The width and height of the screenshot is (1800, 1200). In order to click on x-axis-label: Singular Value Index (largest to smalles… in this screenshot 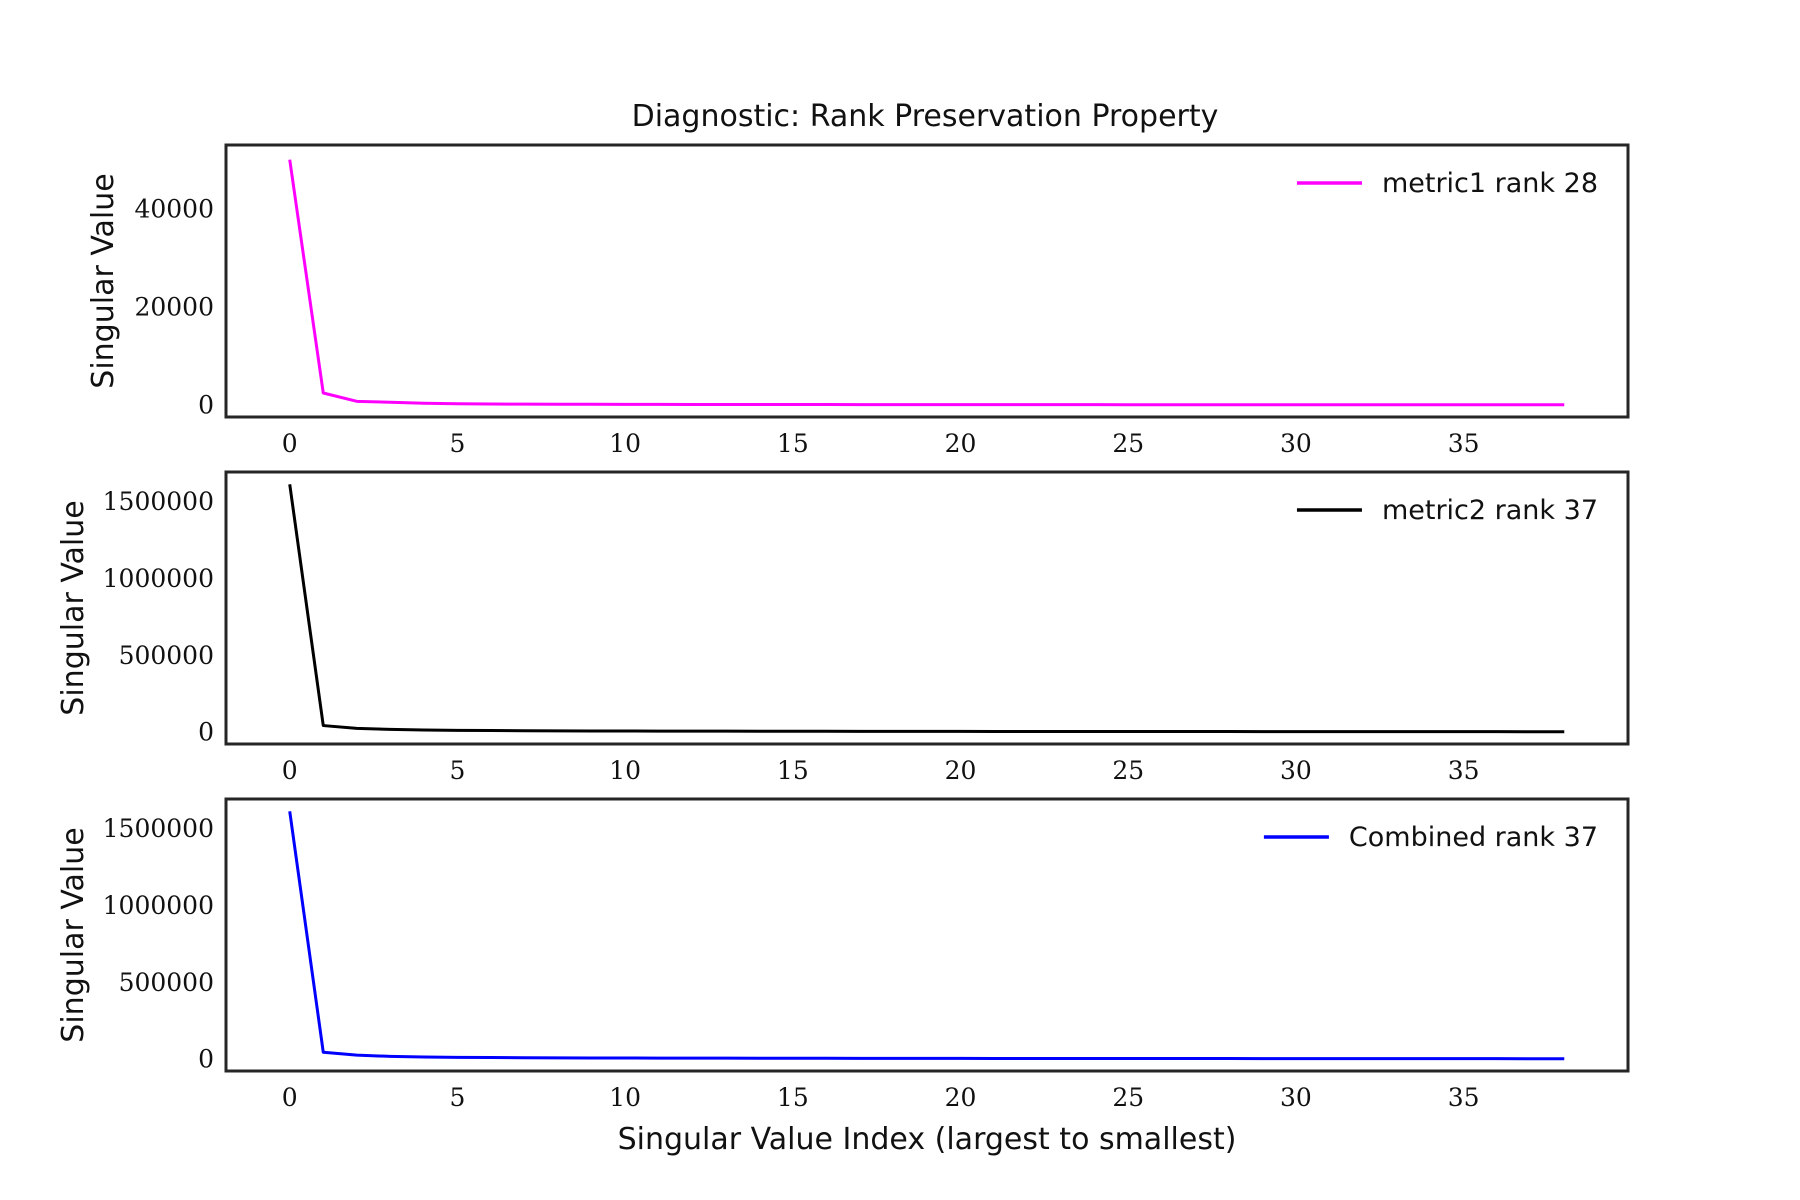, I will do `click(927, 1139)`.